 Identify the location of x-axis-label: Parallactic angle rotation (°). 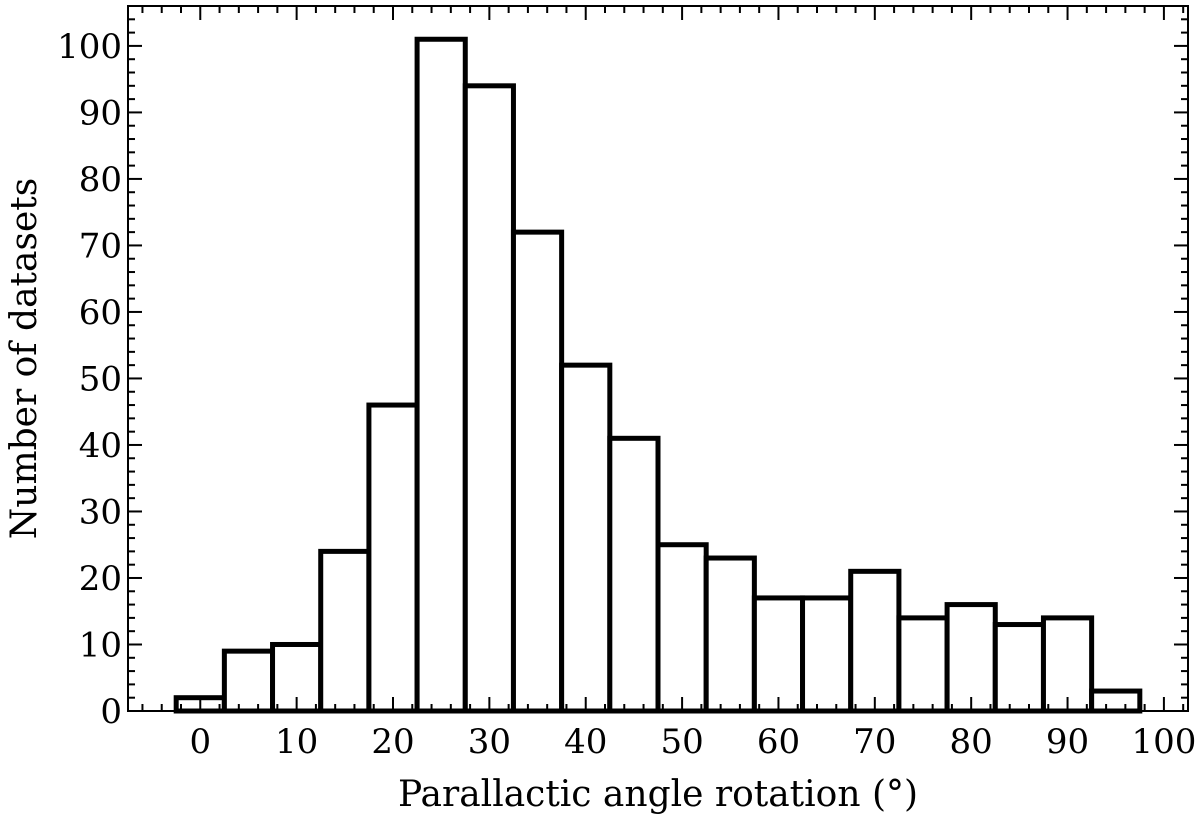
(658, 794).